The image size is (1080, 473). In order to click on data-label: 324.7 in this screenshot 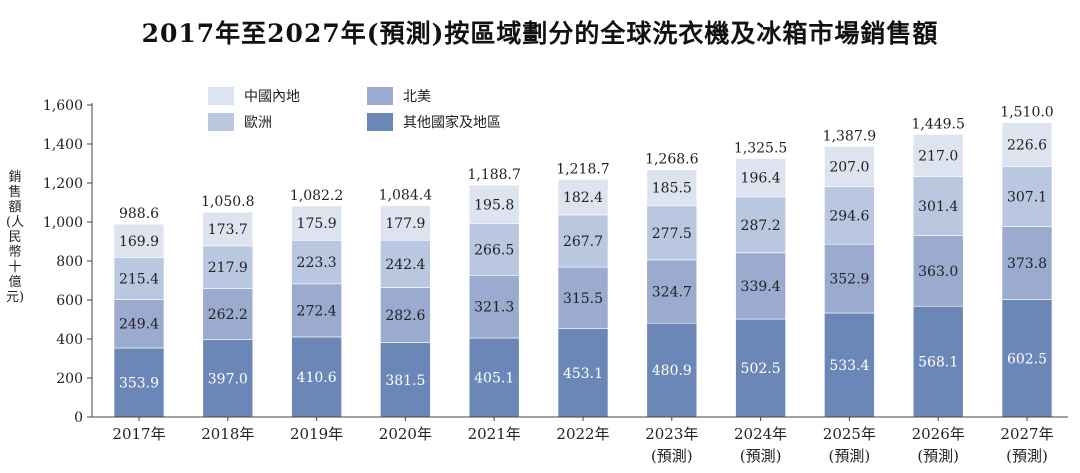, I will do `click(672, 293)`.